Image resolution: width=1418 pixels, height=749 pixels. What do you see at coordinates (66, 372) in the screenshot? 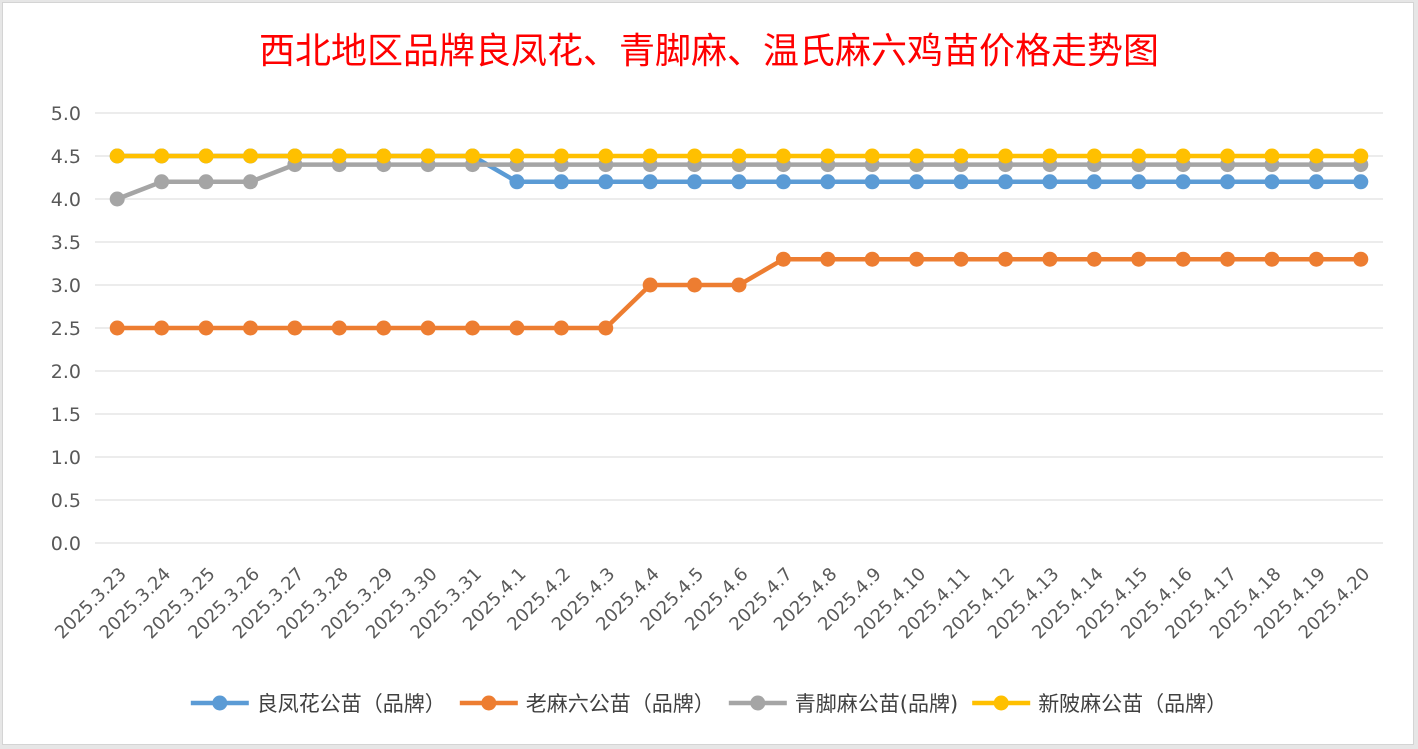
I see `y-tick-label: 2.0` at bounding box center [66, 372].